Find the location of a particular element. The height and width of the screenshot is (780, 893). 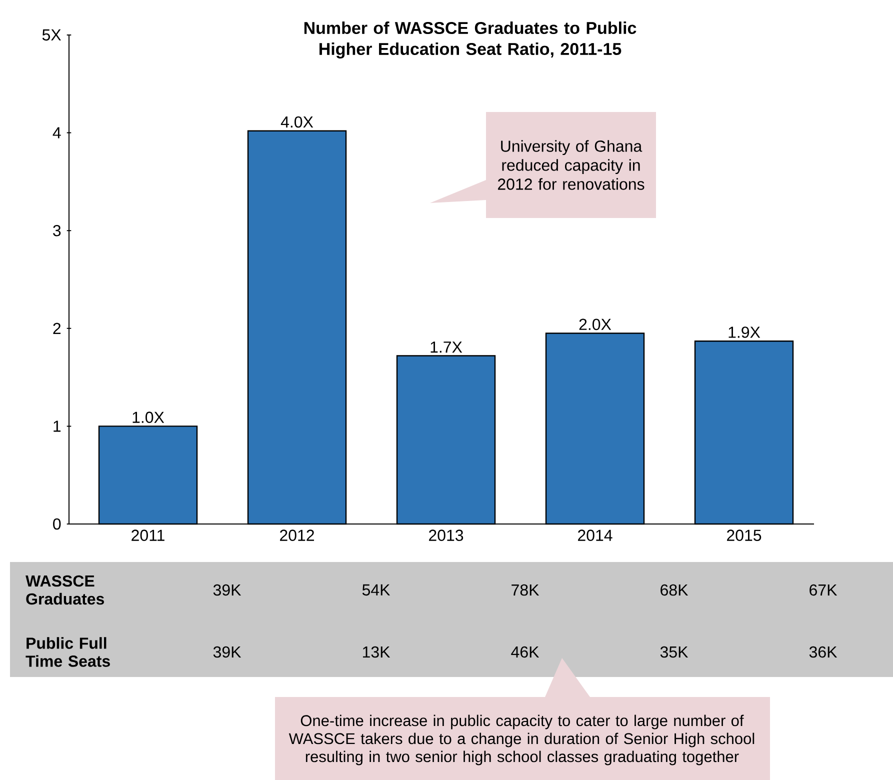

x-tick-label: 2014 is located at coordinates (595, 535).